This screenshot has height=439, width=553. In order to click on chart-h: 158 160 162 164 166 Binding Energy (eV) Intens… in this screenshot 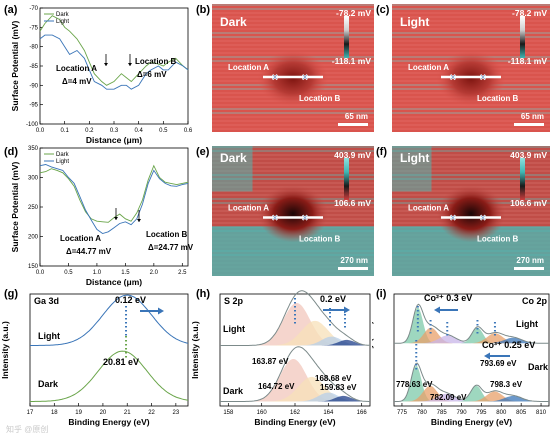, I will do `click(280, 358)`.